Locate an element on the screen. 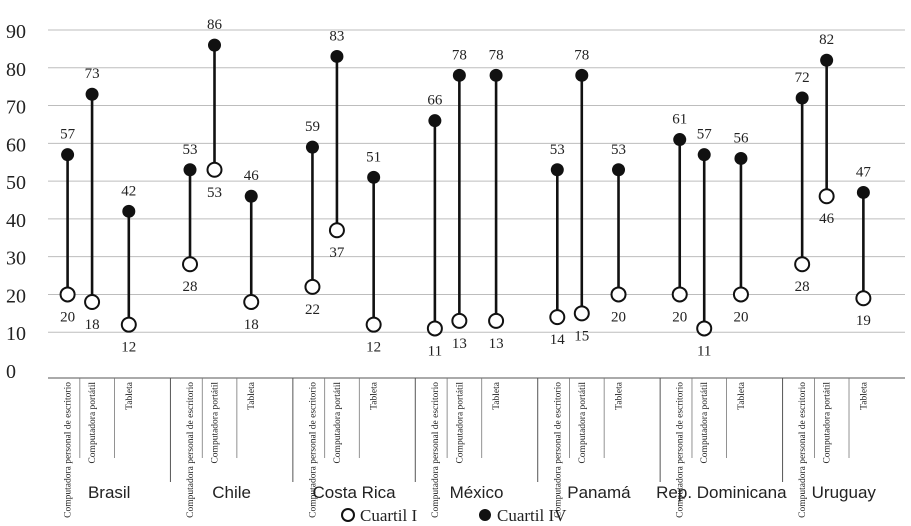  data-label-cuartil-iv: 46 is located at coordinates (252, 176).